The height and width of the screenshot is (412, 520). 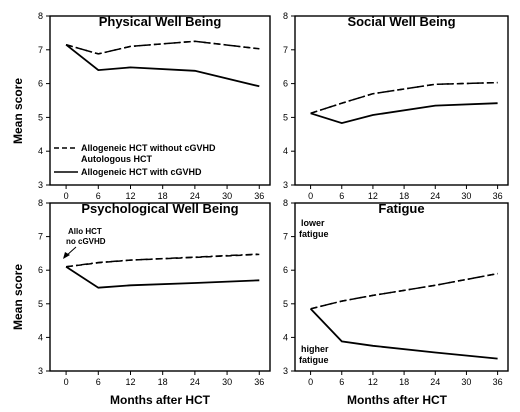 What do you see at coordinates (314, 234) in the screenshot?
I see `annotation-lower-fatigue: fatigue` at bounding box center [314, 234].